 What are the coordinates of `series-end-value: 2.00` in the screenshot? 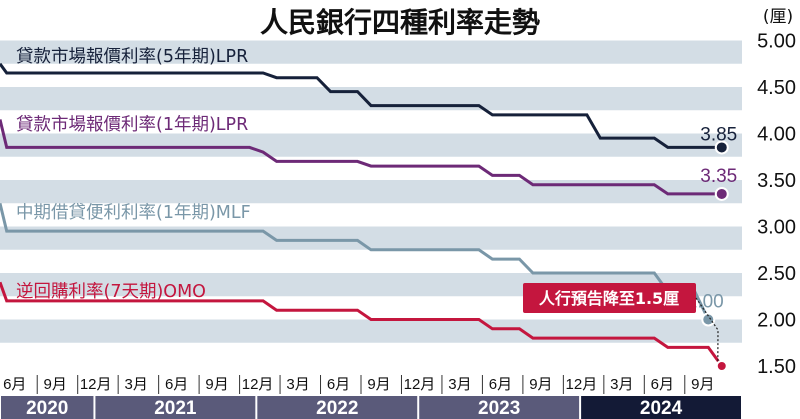 It's located at (705, 302).